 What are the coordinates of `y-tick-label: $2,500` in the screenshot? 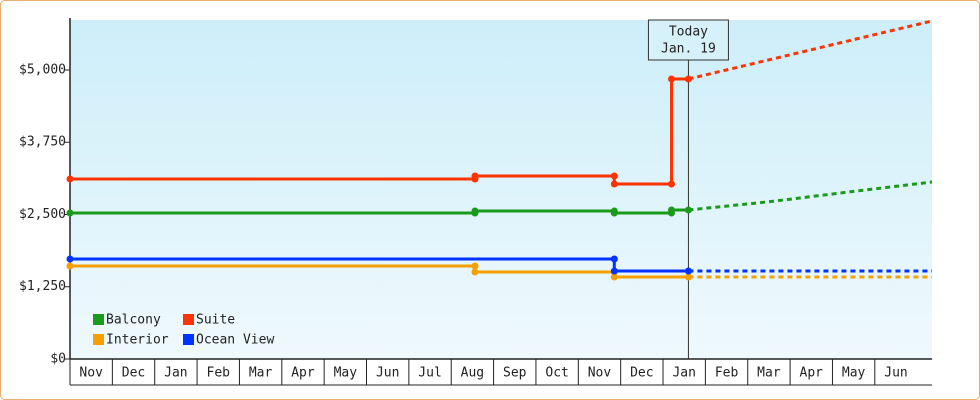 It's located at (42, 214).